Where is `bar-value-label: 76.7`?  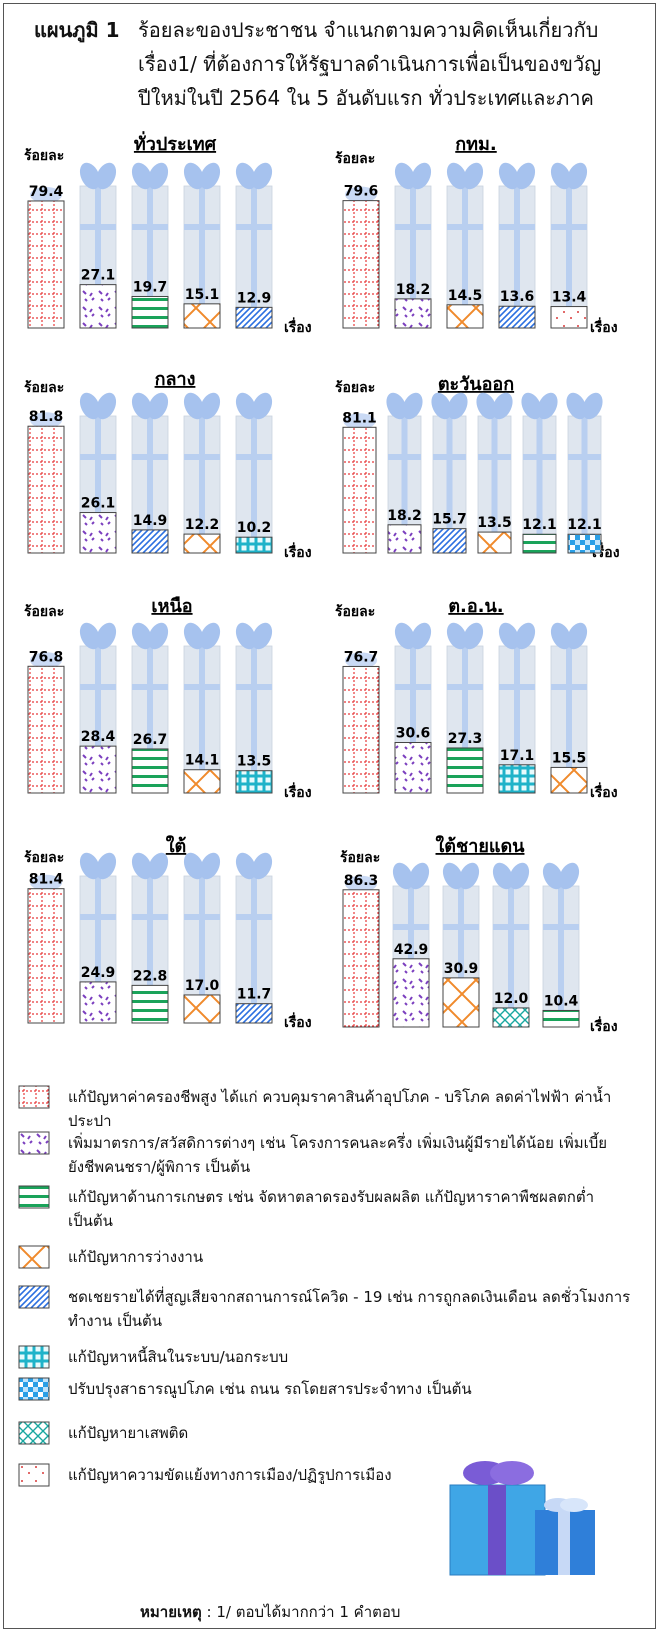 bar-value-label: 76.7 is located at coordinates (361, 657).